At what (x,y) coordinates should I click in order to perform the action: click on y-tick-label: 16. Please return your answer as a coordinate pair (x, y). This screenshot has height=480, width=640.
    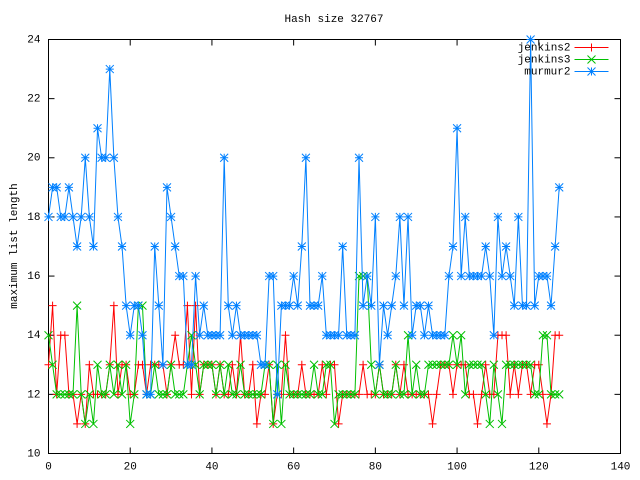
    Looking at the image, I should click on (33, 277).